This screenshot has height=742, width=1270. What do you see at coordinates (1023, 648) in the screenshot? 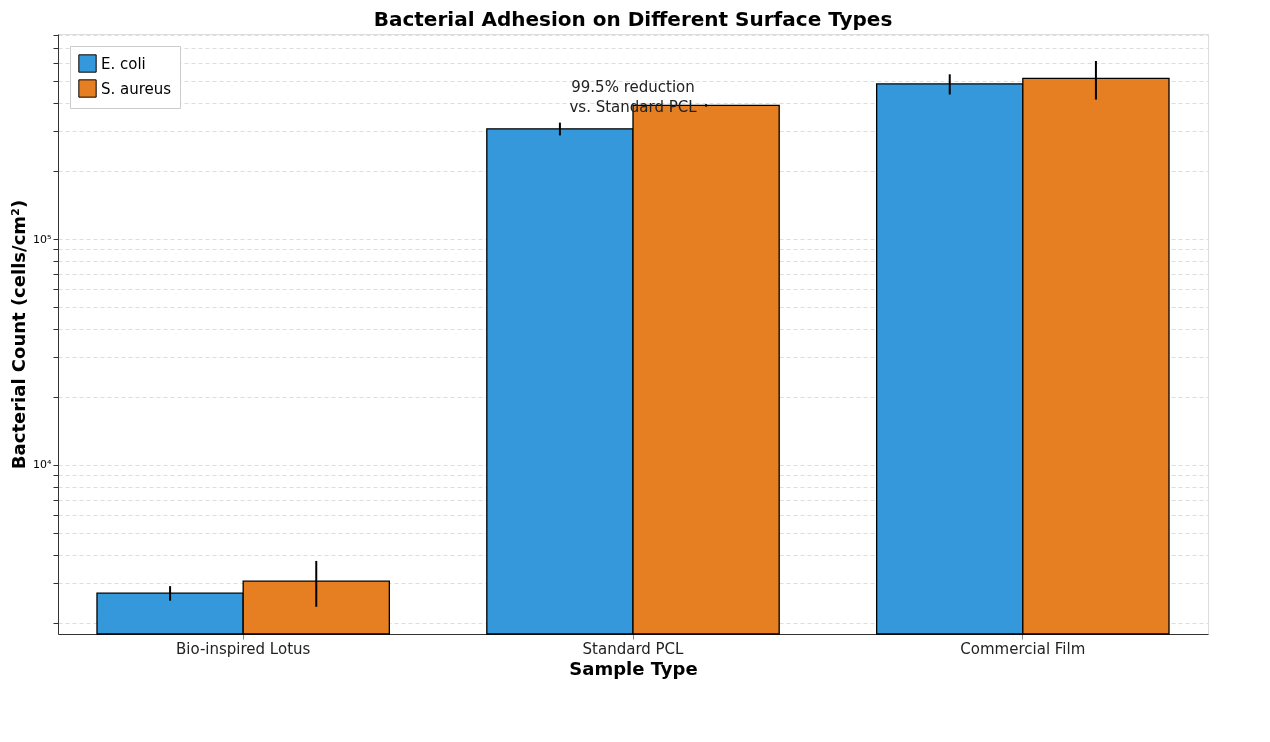
I see `x-tick-label: Commercial Film` at bounding box center [1023, 648].